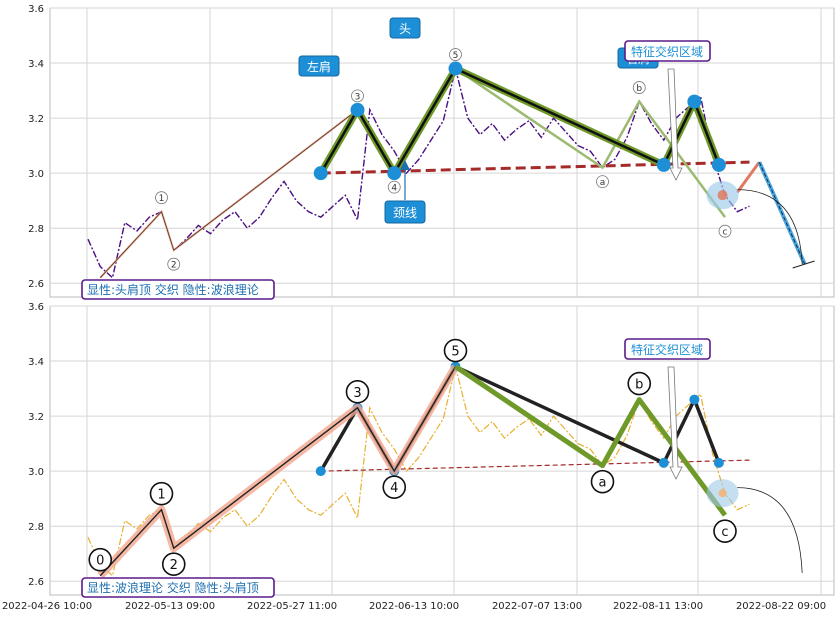  Describe the element at coordinates (803, 264) in the screenshot. I see `projection-target-tick` at that location.